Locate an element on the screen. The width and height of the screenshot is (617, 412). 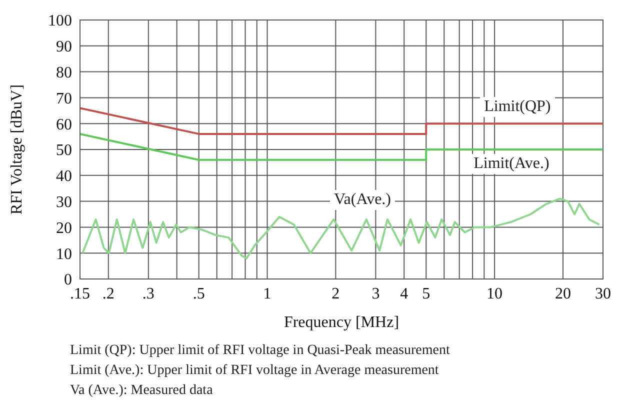
y-tick-label: 60 is located at coordinates (64, 125).